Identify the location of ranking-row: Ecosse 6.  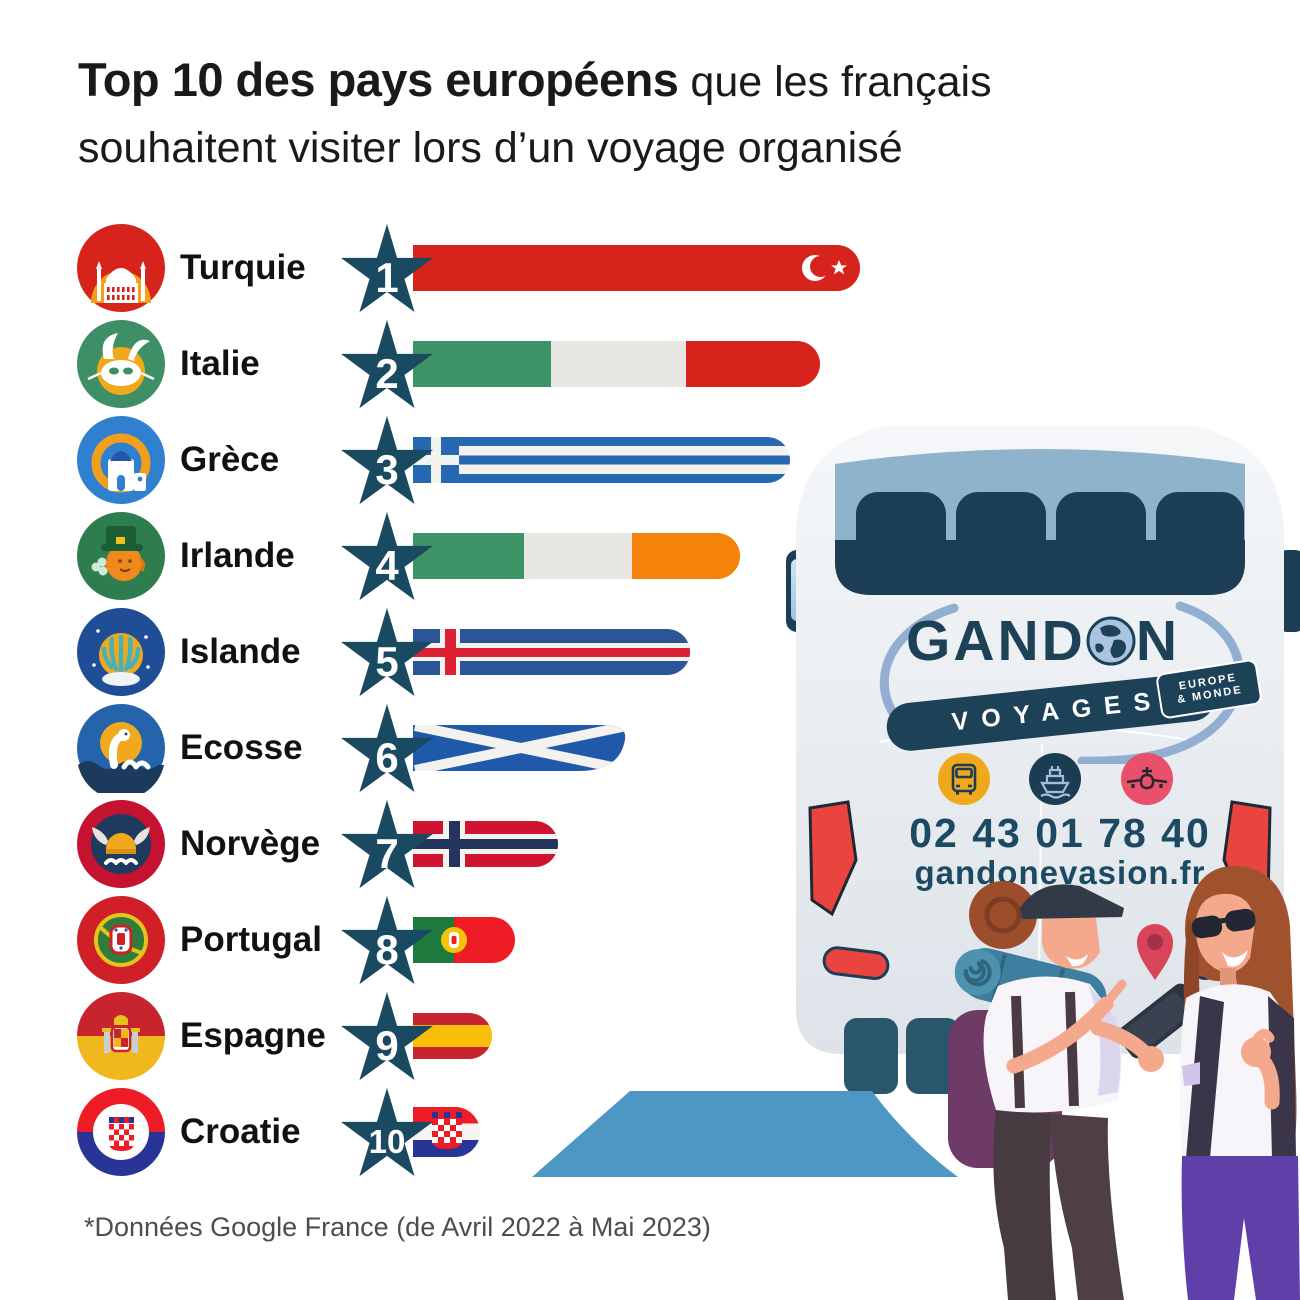
(450, 748).